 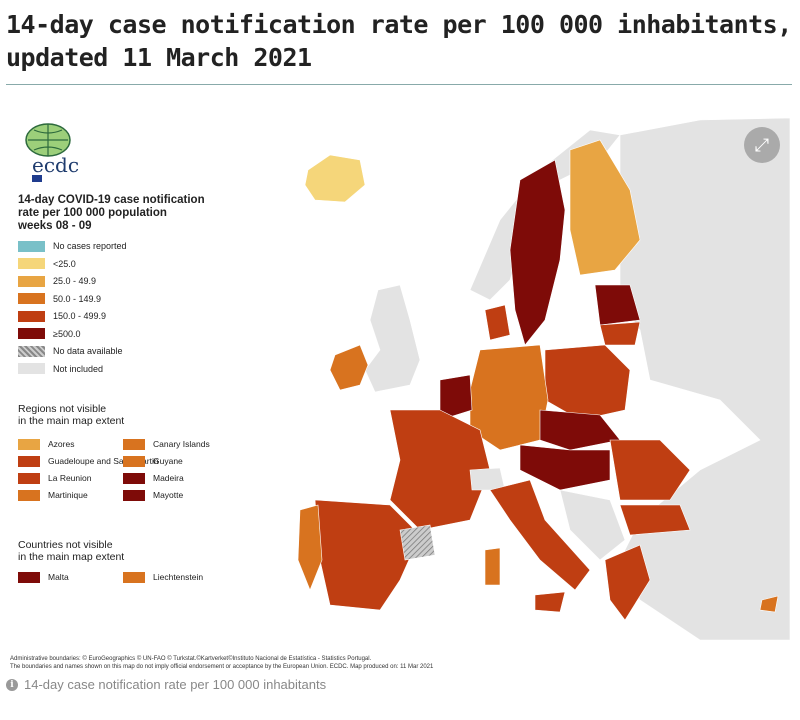 I want to click on legend-label: Mayotte, so click(x=168, y=495).